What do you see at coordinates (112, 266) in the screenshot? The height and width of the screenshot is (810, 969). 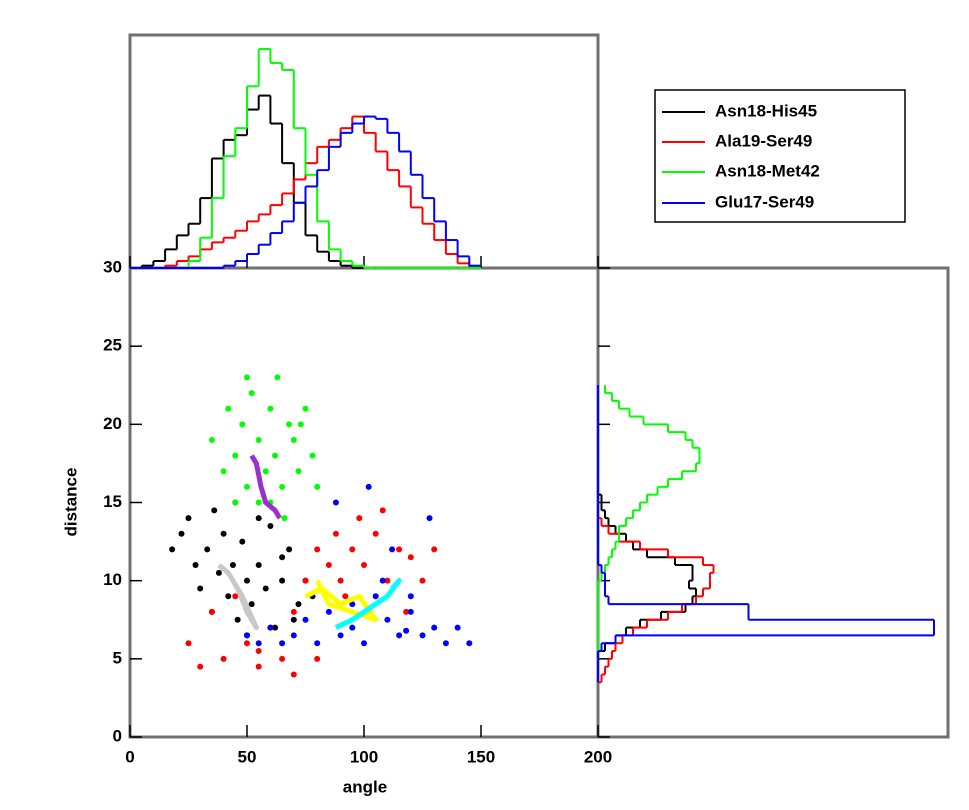 I see `y-tick-label: 30` at bounding box center [112, 266].